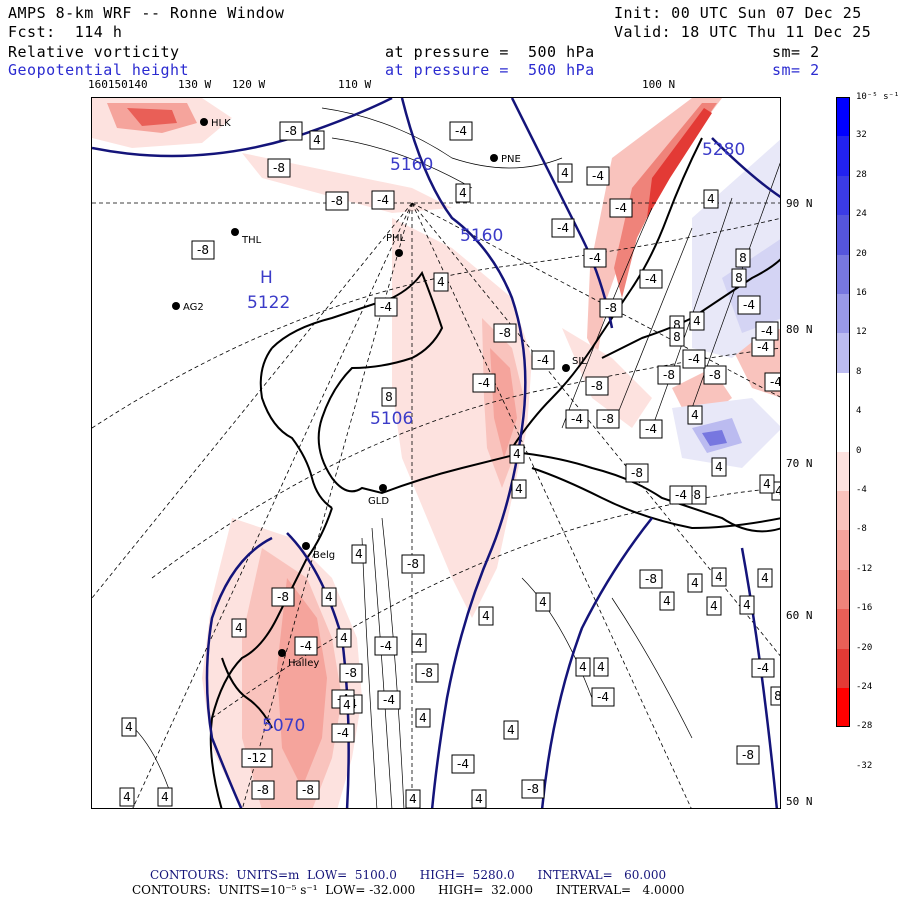 This screenshot has width=900, height=900. What do you see at coordinates (864, 608) in the screenshot?
I see `colorbar-tick-label: -16` at bounding box center [864, 608].